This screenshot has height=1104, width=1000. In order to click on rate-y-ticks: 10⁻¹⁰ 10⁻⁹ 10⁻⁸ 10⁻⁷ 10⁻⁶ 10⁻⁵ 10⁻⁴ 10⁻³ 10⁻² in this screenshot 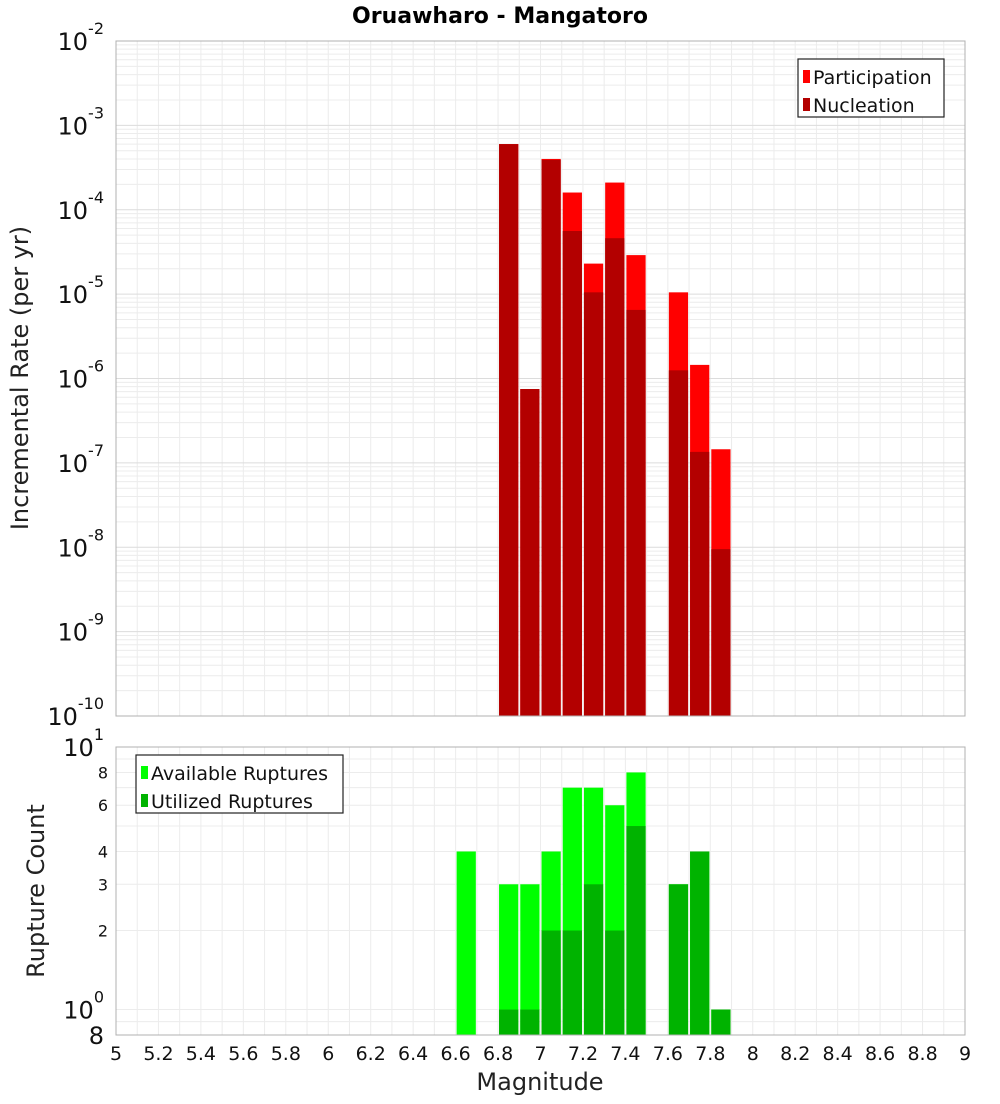, I will do `click(75, 375)`.